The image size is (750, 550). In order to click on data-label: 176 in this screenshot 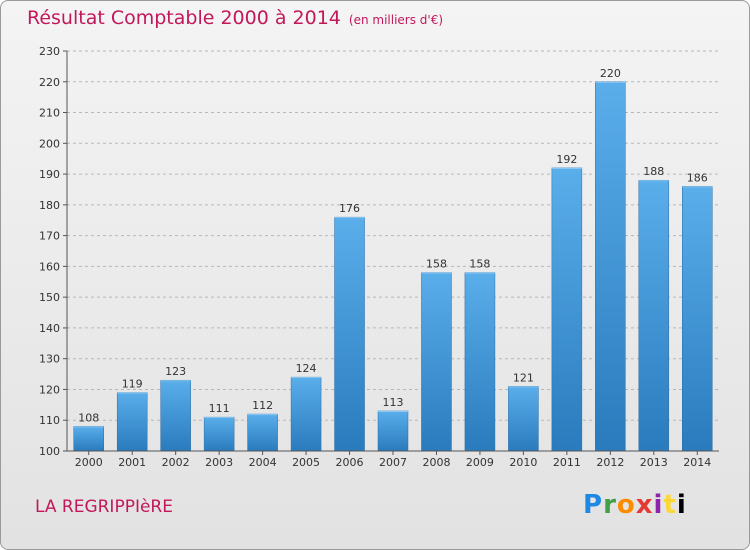, I will do `click(349, 208)`.